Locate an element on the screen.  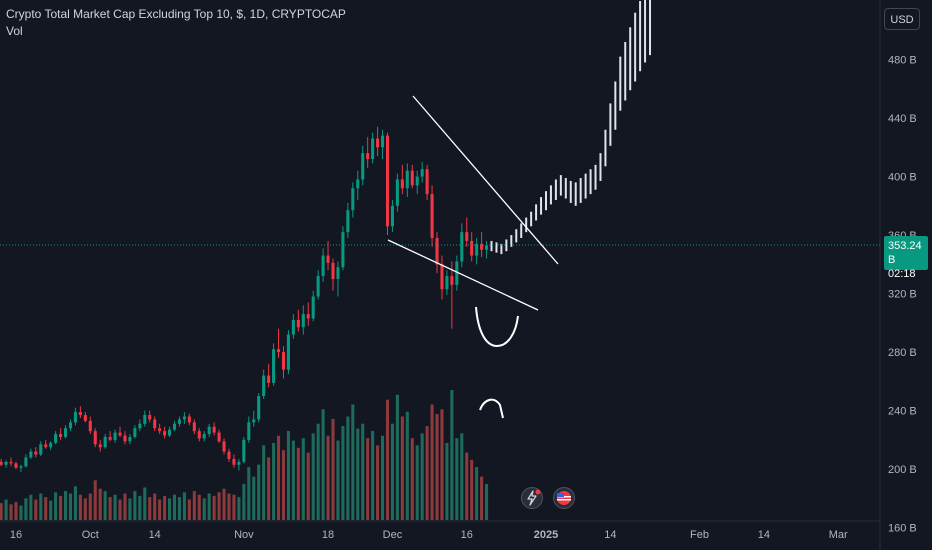
time-tick-label: 2025 is located at coordinates (546, 535).